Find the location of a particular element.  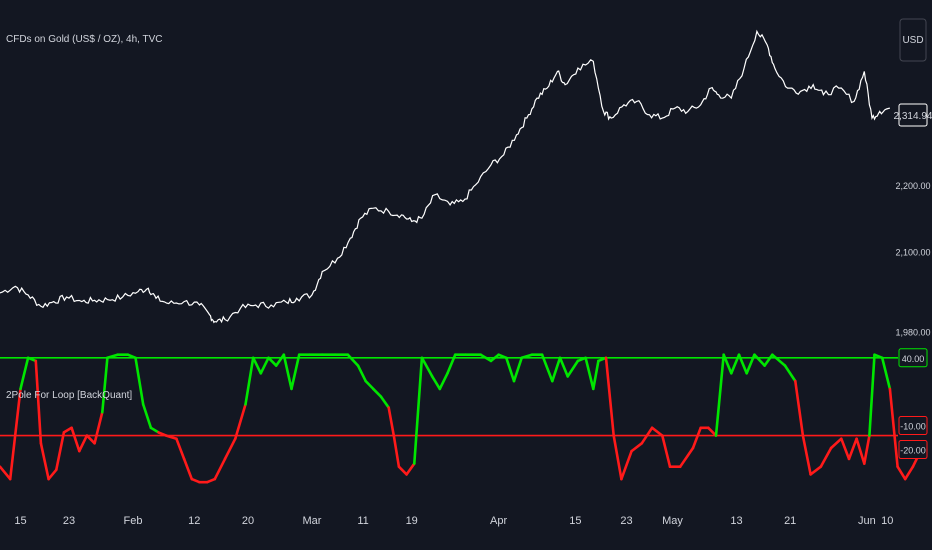

indicator-axis-tick: -20.00 is located at coordinates (913, 450).